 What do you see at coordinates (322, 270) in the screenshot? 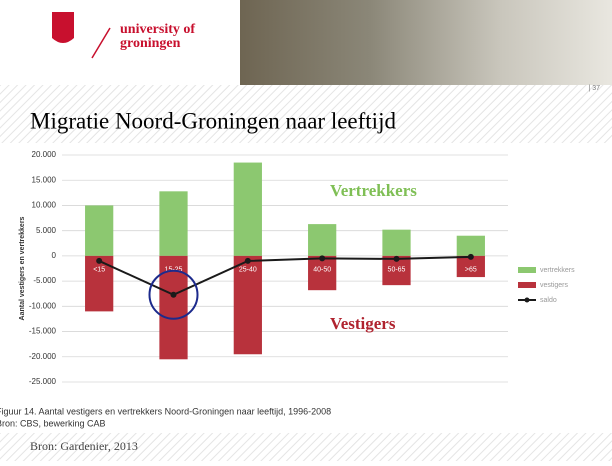
I see `x-tick-label: 40-50` at bounding box center [322, 270].